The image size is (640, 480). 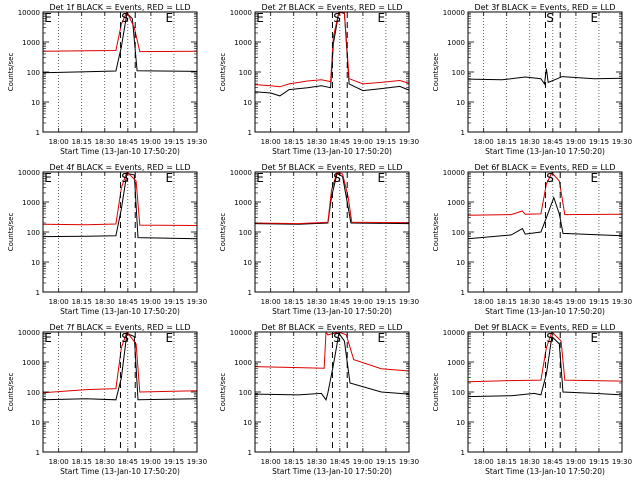 I want to click on plot-title: Det 3f BLACK = Events, RED = LLD, so click(x=544, y=7).